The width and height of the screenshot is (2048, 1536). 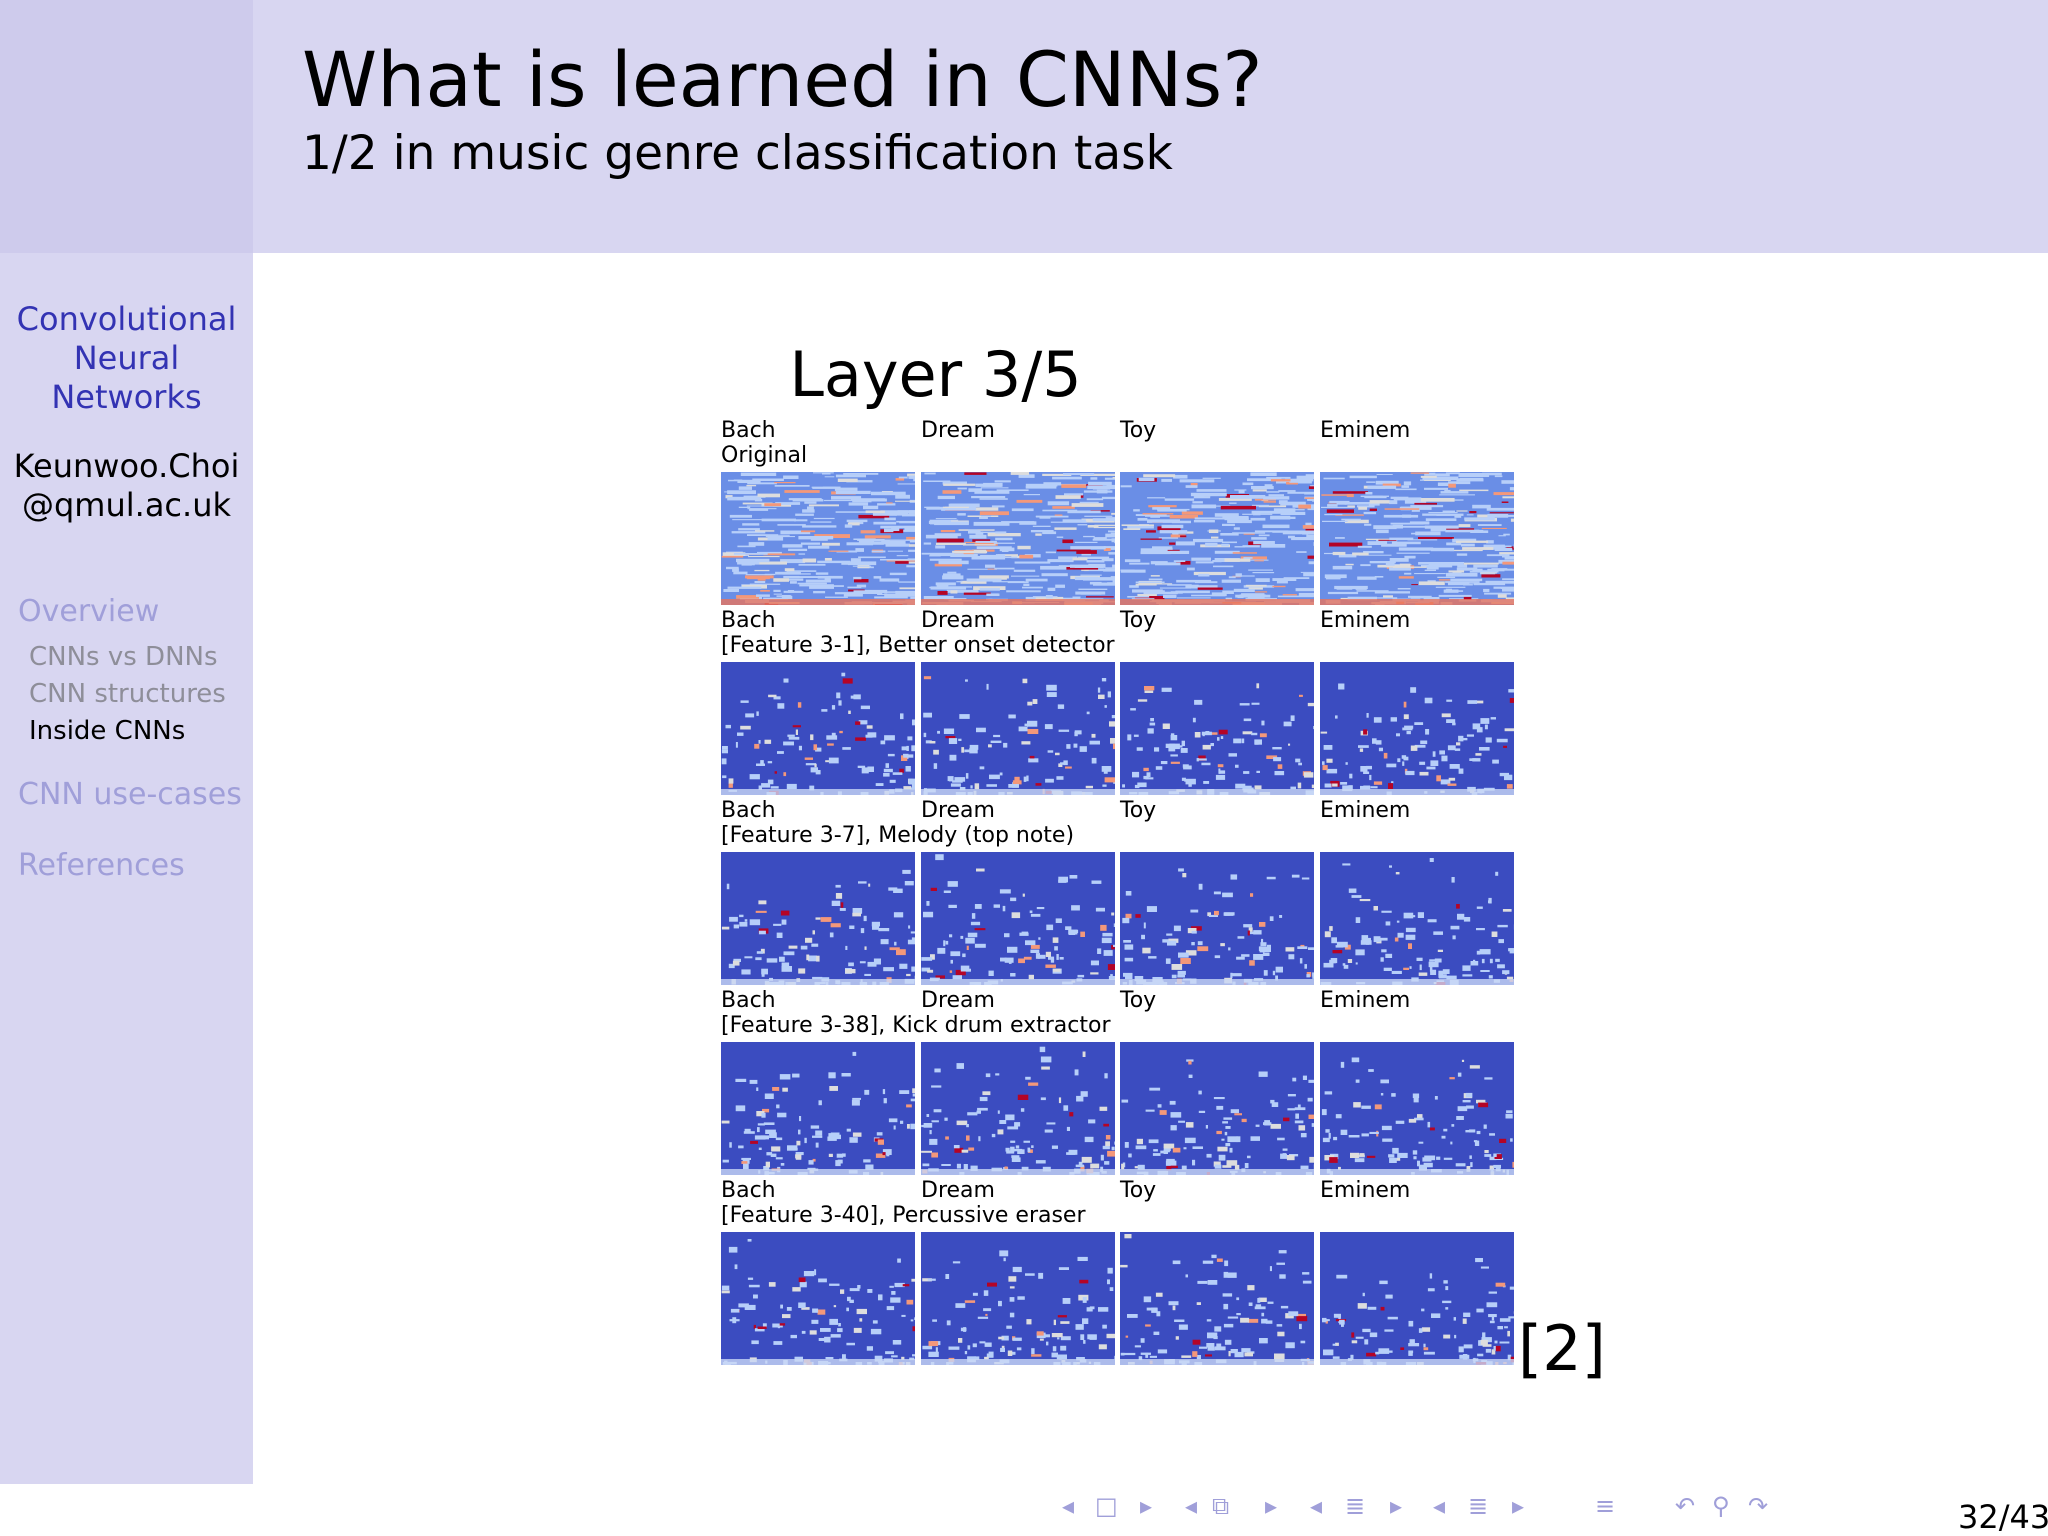 I want to click on sidebar-subitem-inside-cnns: Inside CNNs, so click(x=107, y=731).